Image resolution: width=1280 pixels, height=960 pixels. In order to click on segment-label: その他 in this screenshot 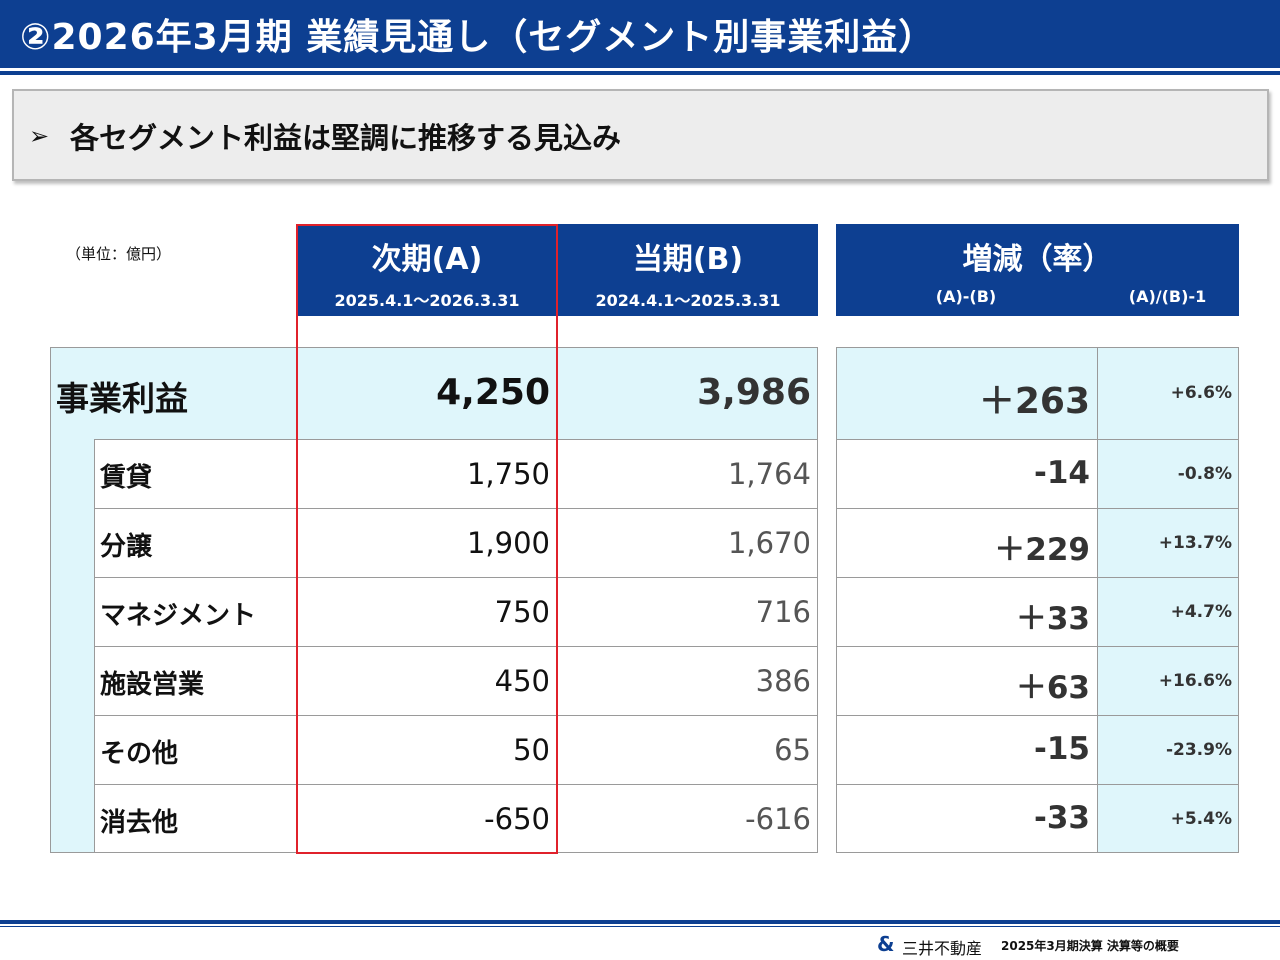, I will do `click(139, 754)`.